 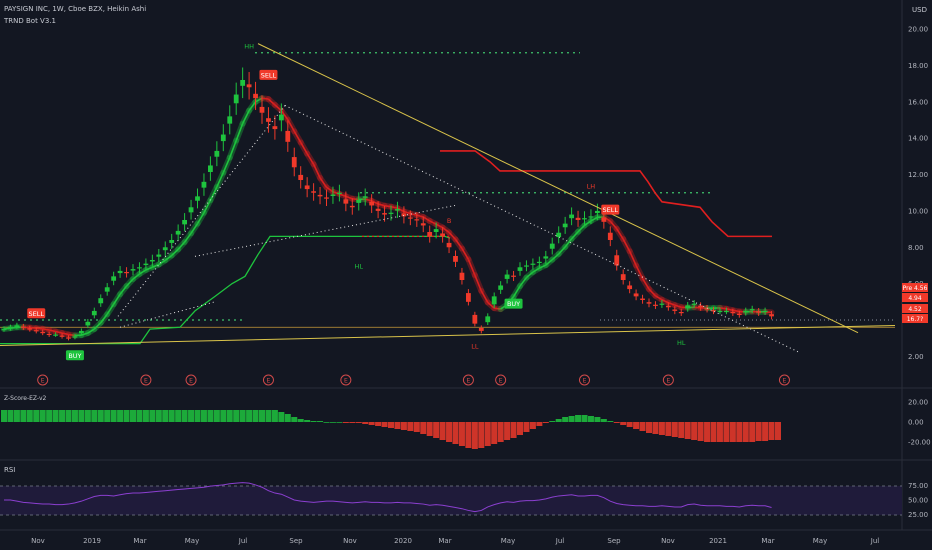 I want to click on price-label-text: 4.52, so click(x=915, y=309).